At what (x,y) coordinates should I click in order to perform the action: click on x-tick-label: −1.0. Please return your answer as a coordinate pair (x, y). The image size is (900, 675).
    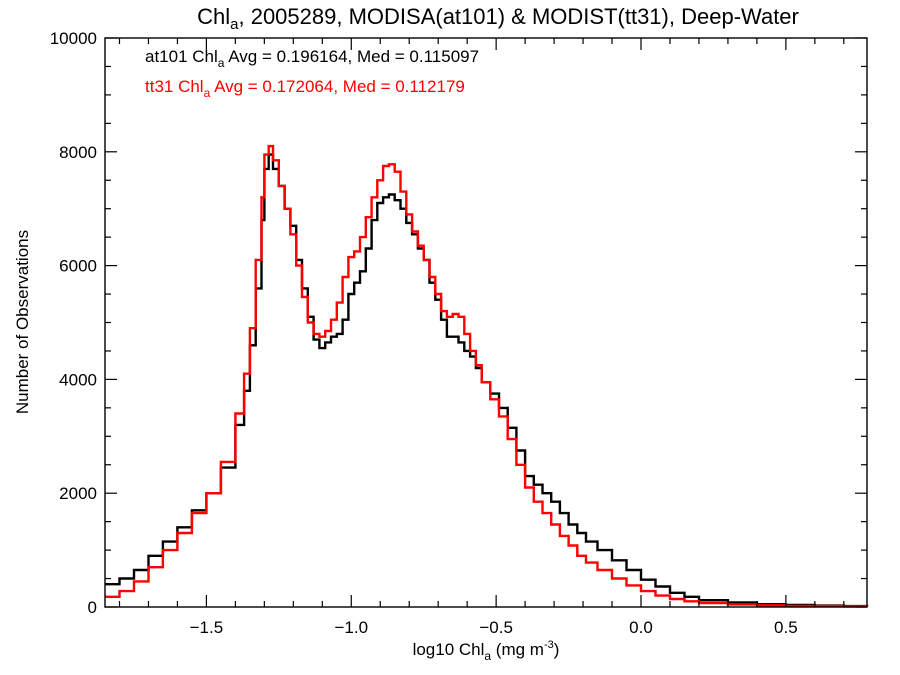
    Looking at the image, I should click on (351, 627).